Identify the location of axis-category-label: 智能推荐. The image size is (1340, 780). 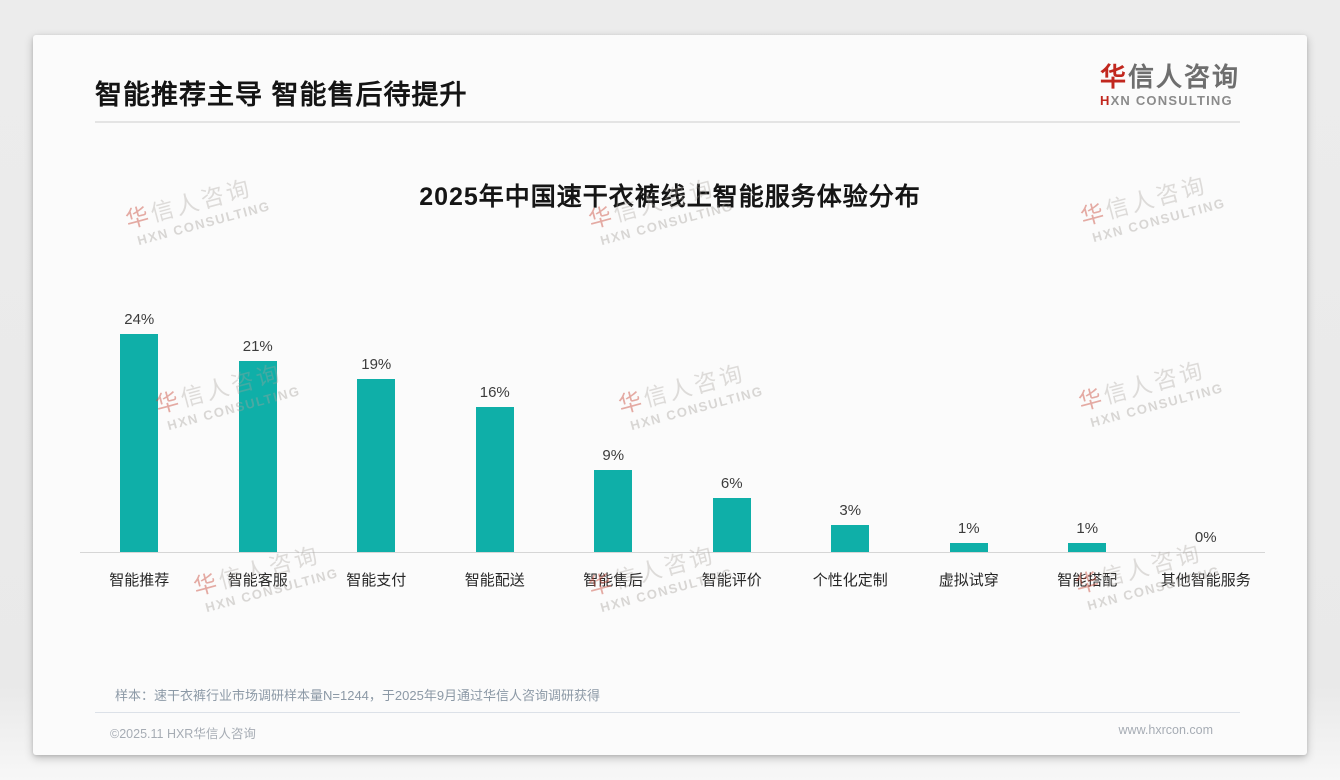
(139, 580).